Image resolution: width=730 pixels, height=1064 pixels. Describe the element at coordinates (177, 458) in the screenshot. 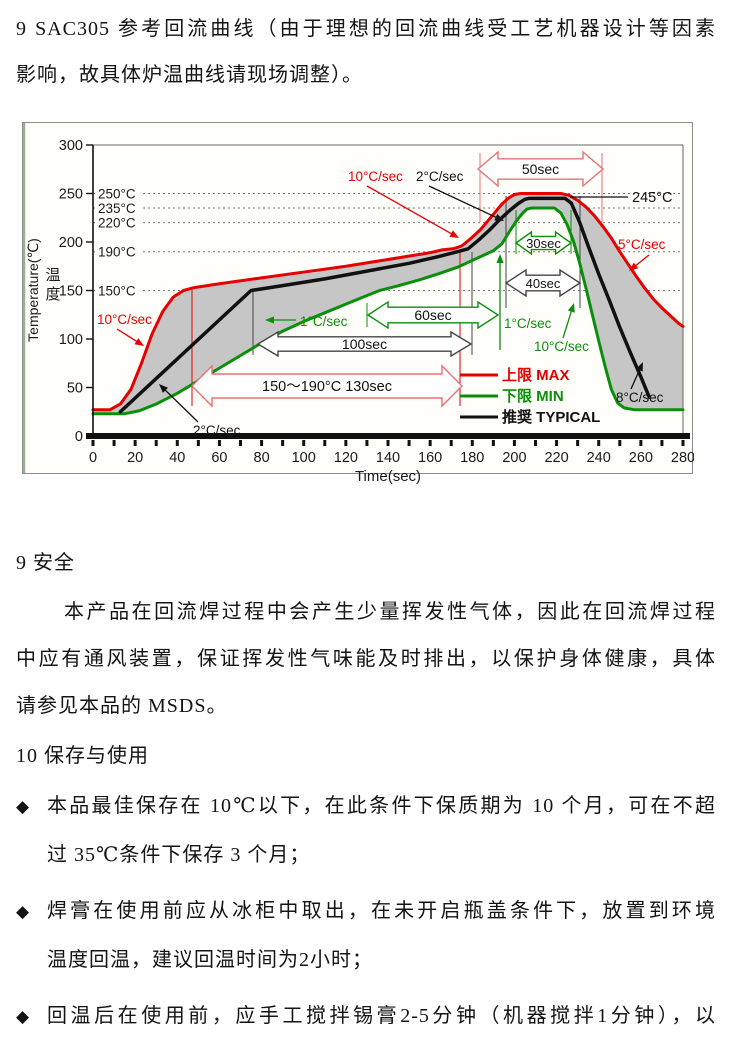

I see `svg-text: 40` at that location.